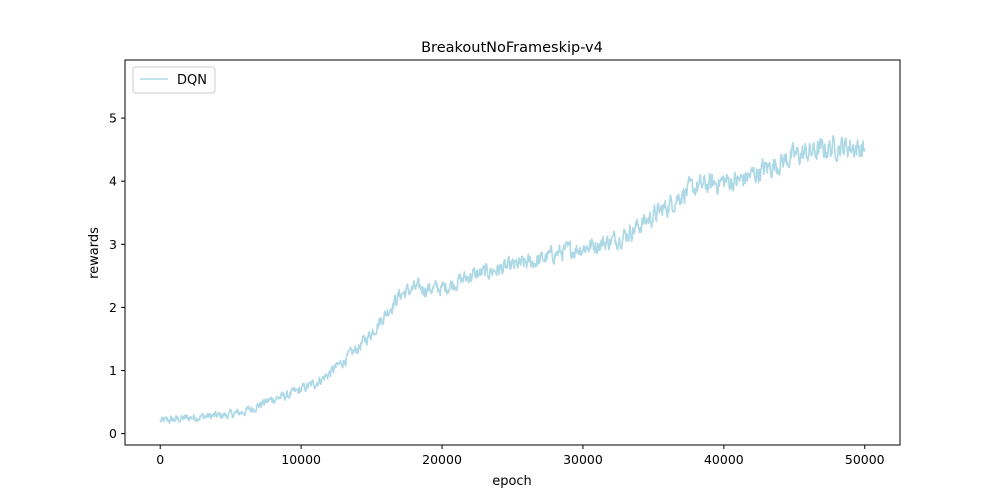 The image size is (1000, 500). I want to click on y-tick-label: 2, so click(113, 307).